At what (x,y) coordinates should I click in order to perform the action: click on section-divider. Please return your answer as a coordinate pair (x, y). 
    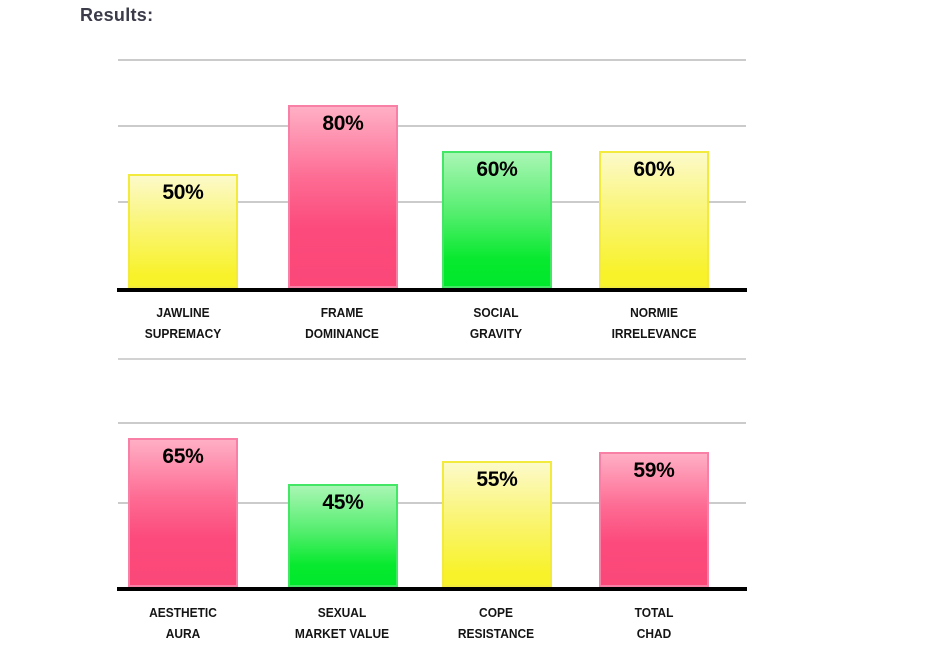
    Looking at the image, I should click on (432, 359).